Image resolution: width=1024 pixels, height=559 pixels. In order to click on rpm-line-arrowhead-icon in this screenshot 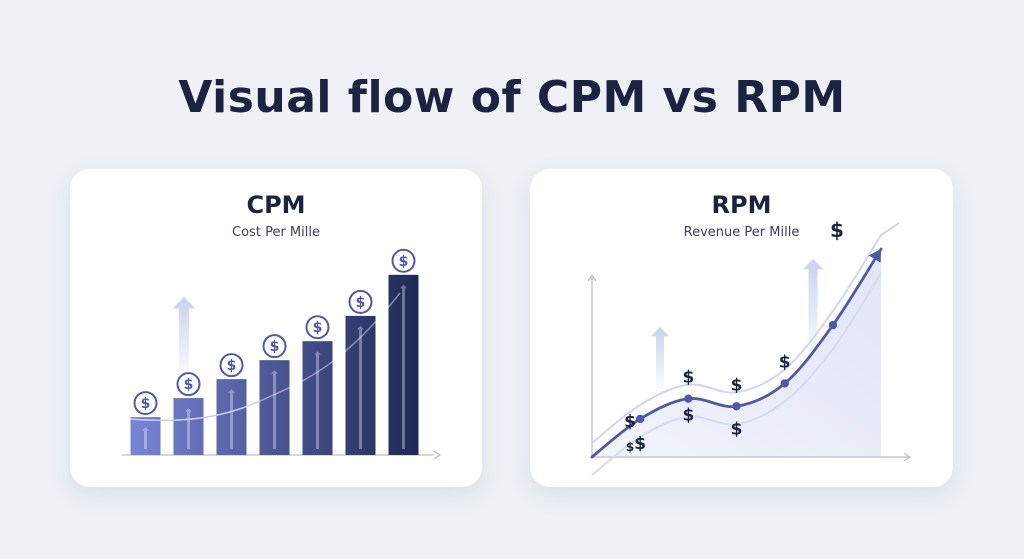, I will do `click(875, 256)`.